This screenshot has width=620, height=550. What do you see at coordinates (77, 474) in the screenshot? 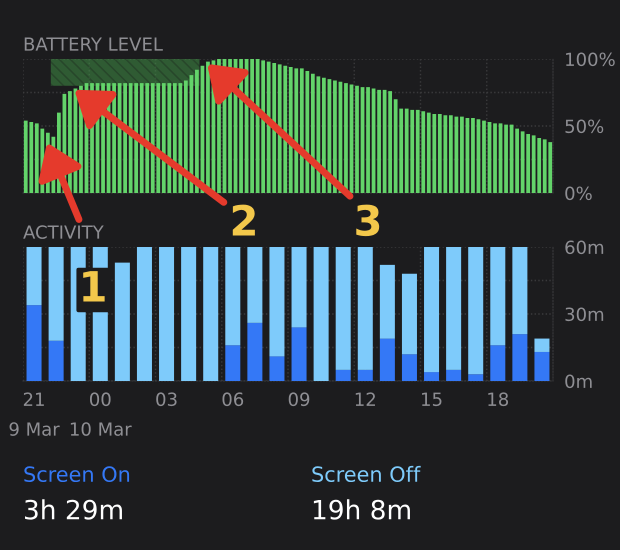
I see `text: Screen On` at bounding box center [77, 474].